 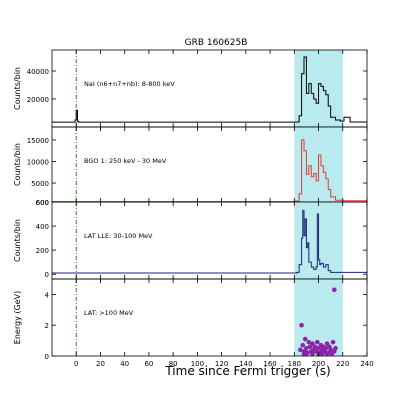 I want to click on x-tick-label: 160, so click(x=269, y=364).